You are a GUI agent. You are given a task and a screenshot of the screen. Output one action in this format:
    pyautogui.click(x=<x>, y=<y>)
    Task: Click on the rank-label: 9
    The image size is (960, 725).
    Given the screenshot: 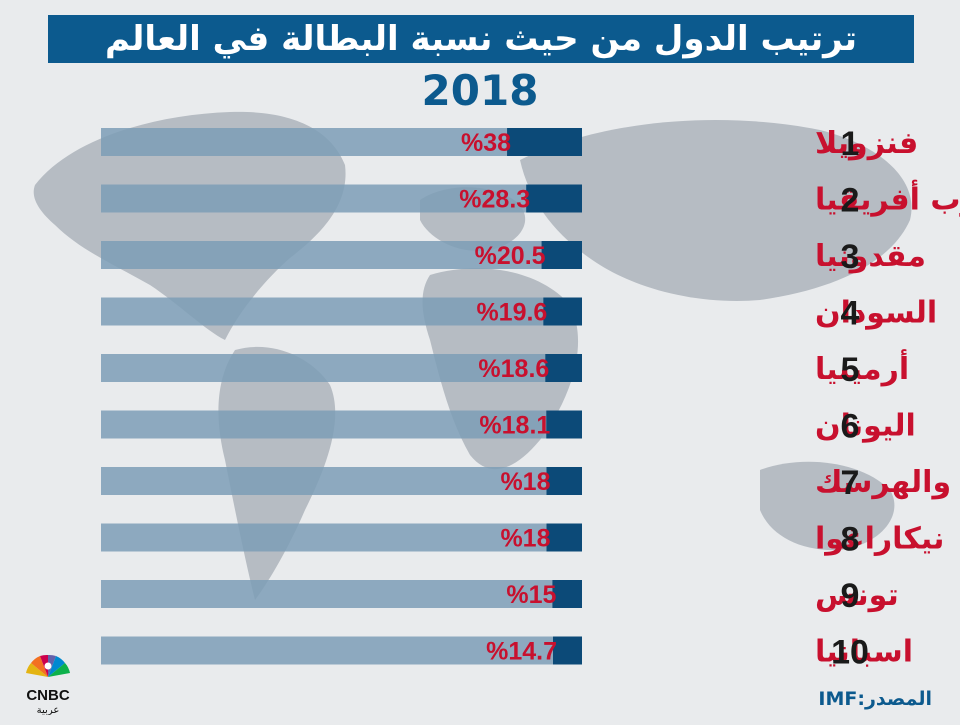 What is the action you would take?
    pyautogui.click(x=850, y=596)
    